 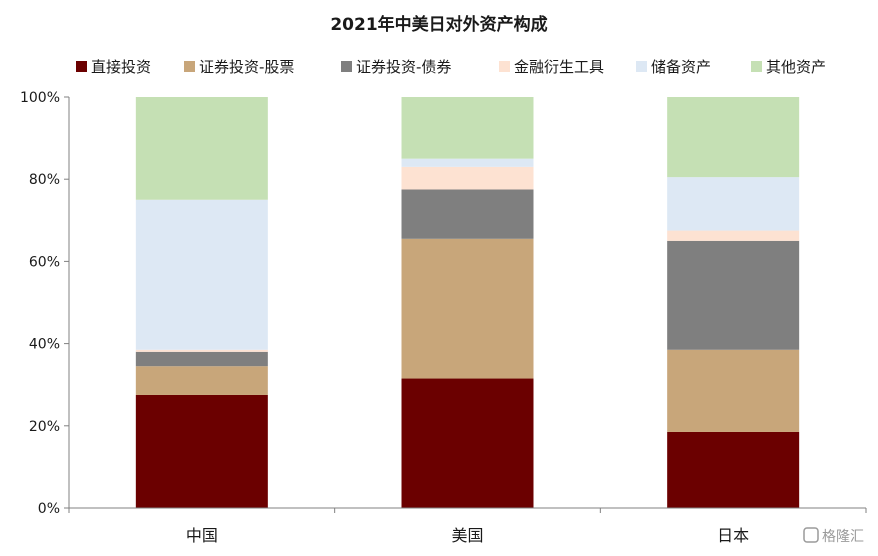 What do you see at coordinates (44, 345) in the screenshot?
I see `y-tick-label: 40%` at bounding box center [44, 345].